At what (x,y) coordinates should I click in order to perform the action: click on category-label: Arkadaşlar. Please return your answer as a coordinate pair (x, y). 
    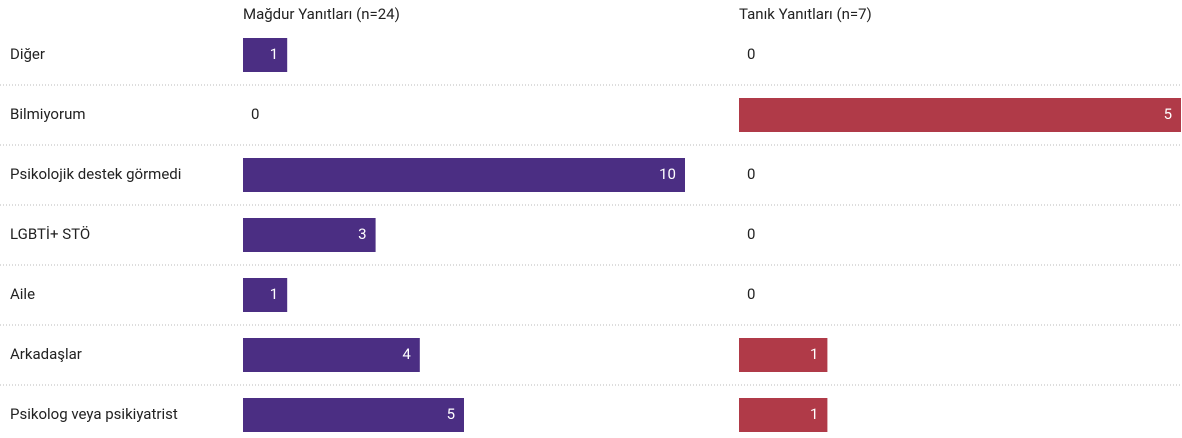
    Looking at the image, I should click on (46, 354).